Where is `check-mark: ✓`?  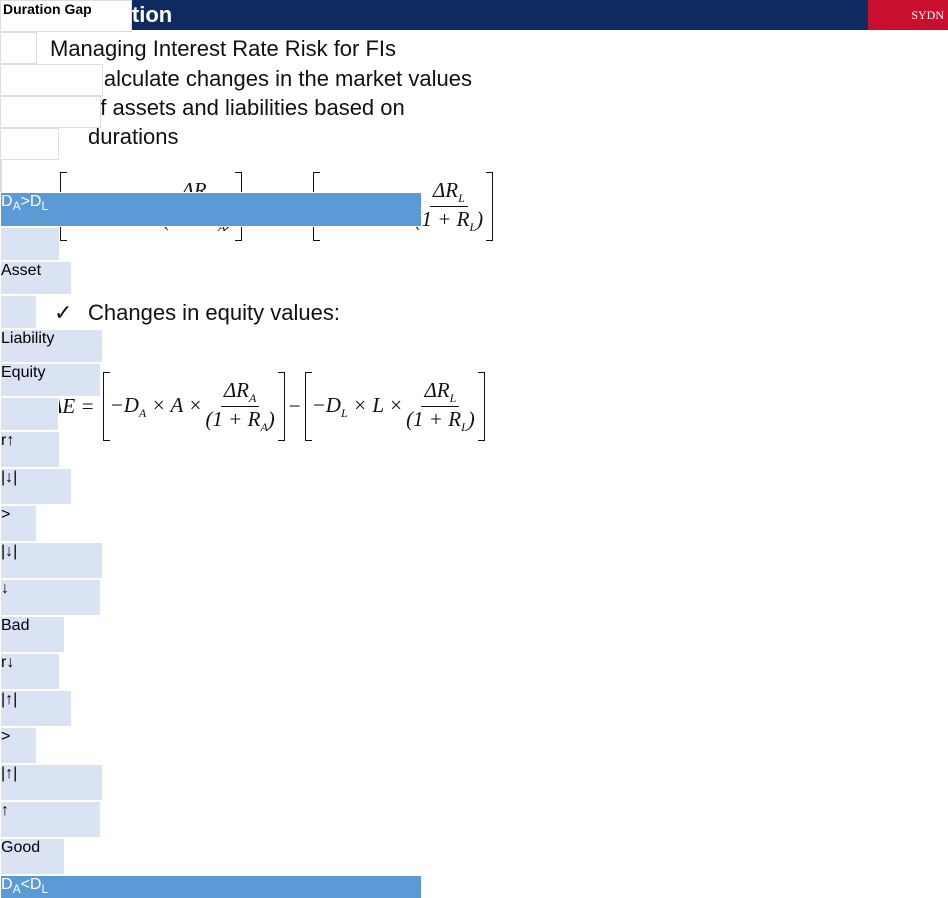
check-mark: ✓ is located at coordinates (63, 312).